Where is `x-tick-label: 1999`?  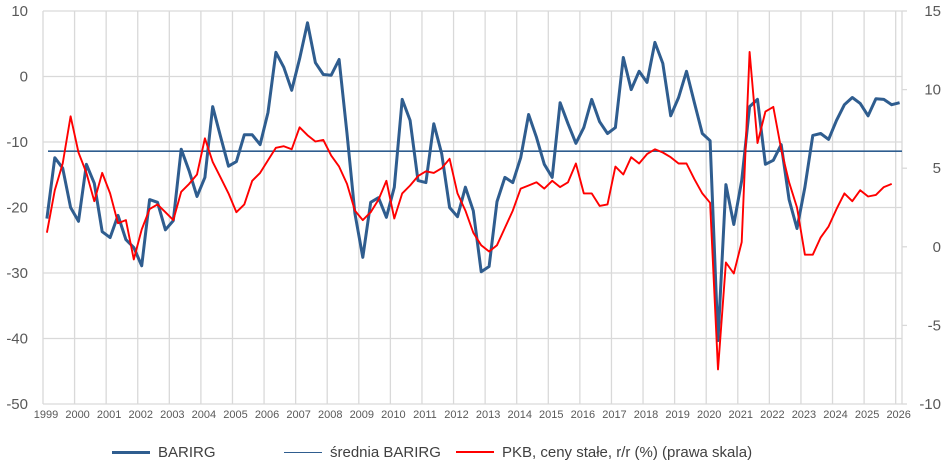 x-tick-label: 1999 is located at coordinates (46, 415).